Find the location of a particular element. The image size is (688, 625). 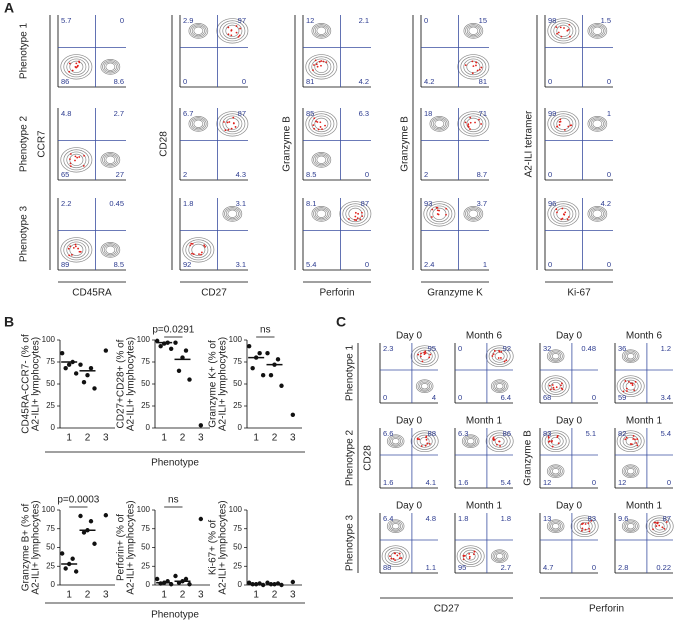

y-axis-label: A2-ILI tetramer is located at coordinates (529, 143).